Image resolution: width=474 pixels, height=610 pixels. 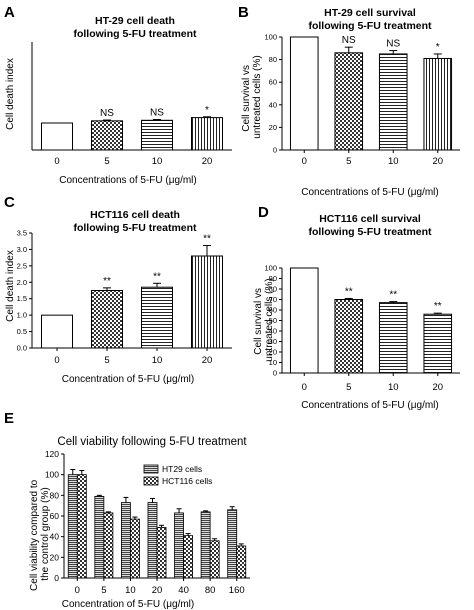 I want to click on x-tick-label-e: 5, so click(x=103, y=590).